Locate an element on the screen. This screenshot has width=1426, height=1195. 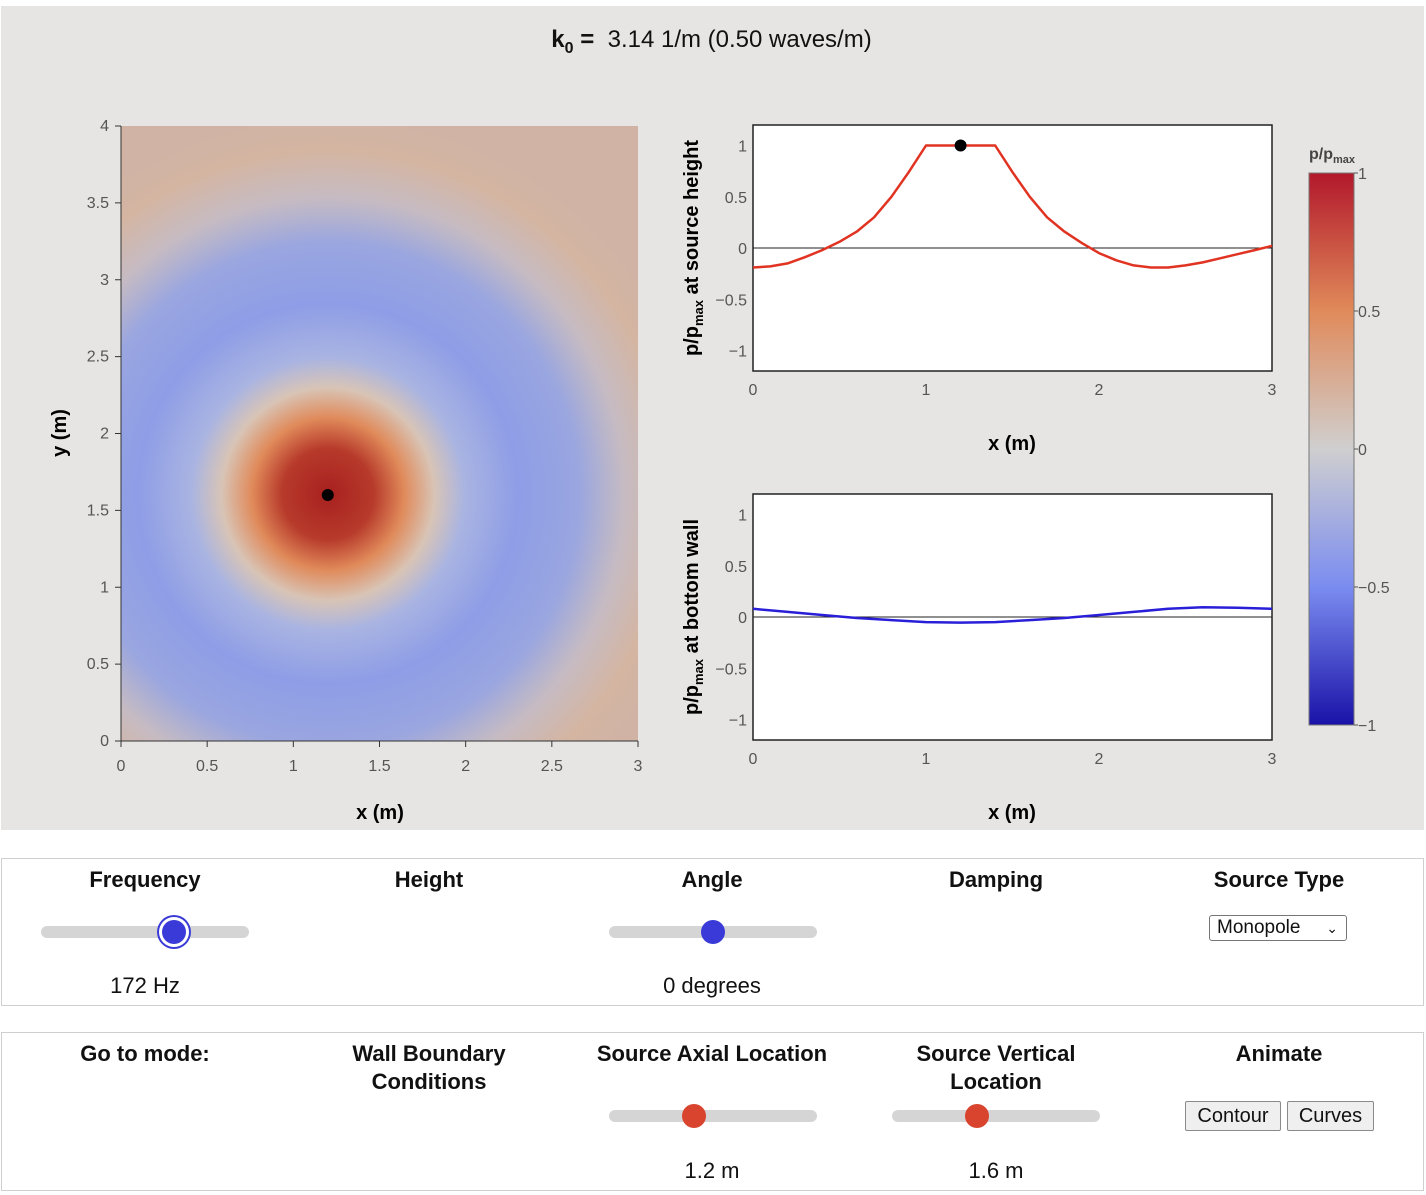
height-control: Height is located at coordinates (429, 880).